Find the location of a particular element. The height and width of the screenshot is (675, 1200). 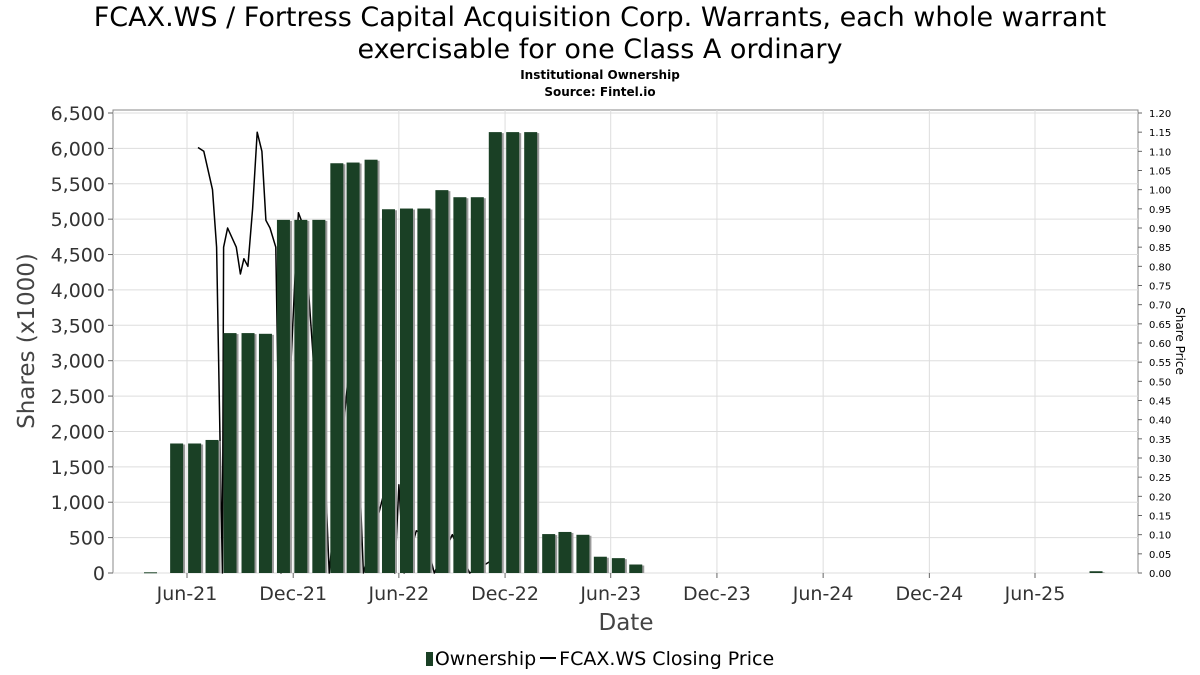

y-tick-label: 6,000 is located at coordinates (78, 149).